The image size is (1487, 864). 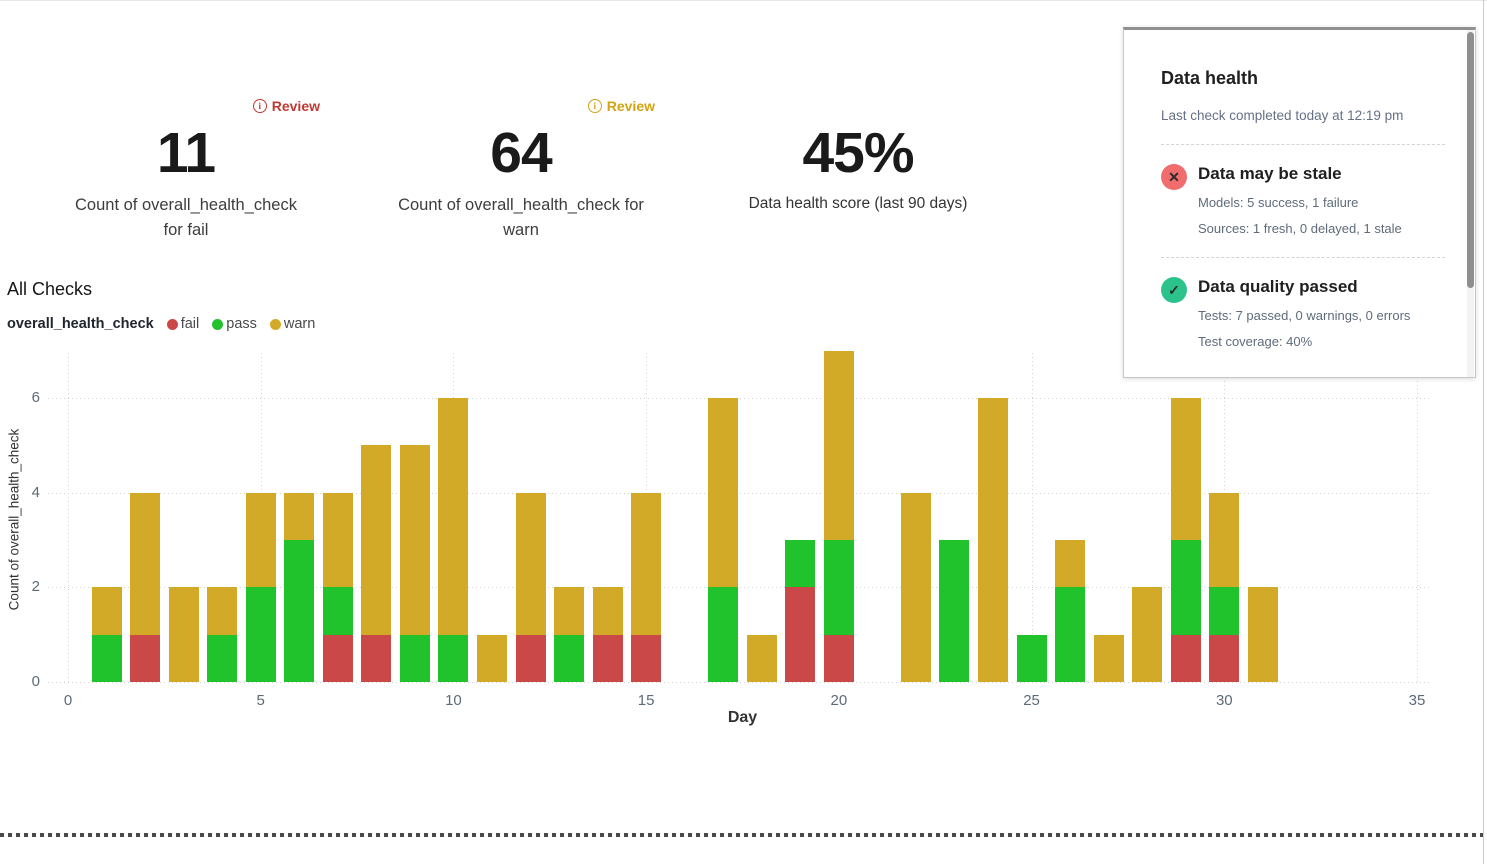 What do you see at coordinates (621, 106) in the screenshot?
I see `review-link-warn: i Review` at bounding box center [621, 106].